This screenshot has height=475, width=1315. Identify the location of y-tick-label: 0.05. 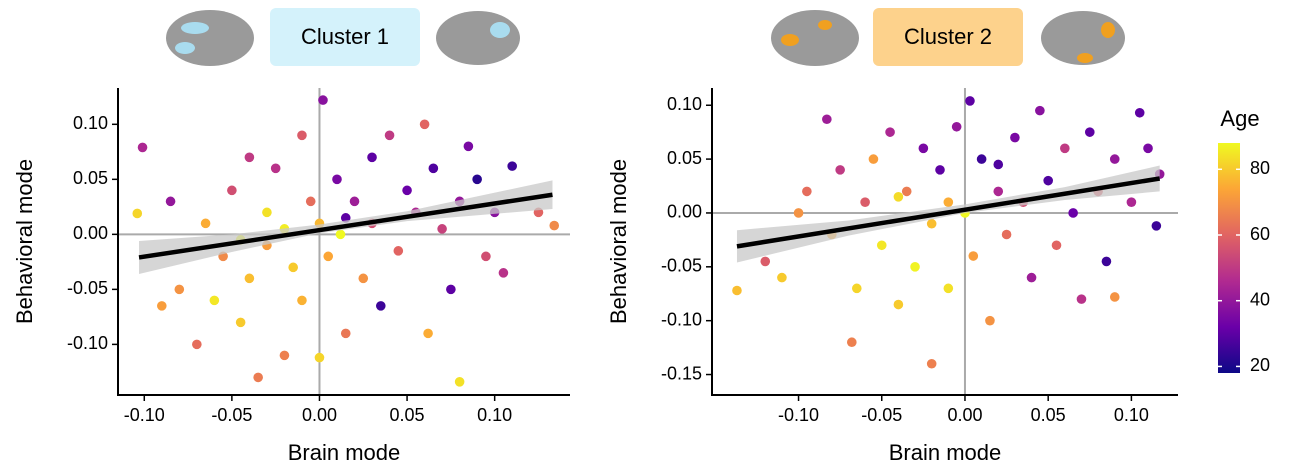
(90, 178).